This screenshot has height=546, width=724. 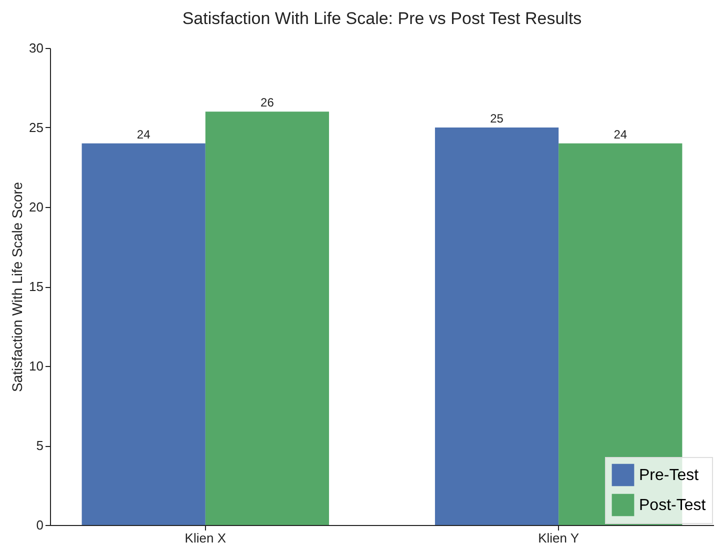 I want to click on x-tick-label: Klien X, so click(x=205, y=538).